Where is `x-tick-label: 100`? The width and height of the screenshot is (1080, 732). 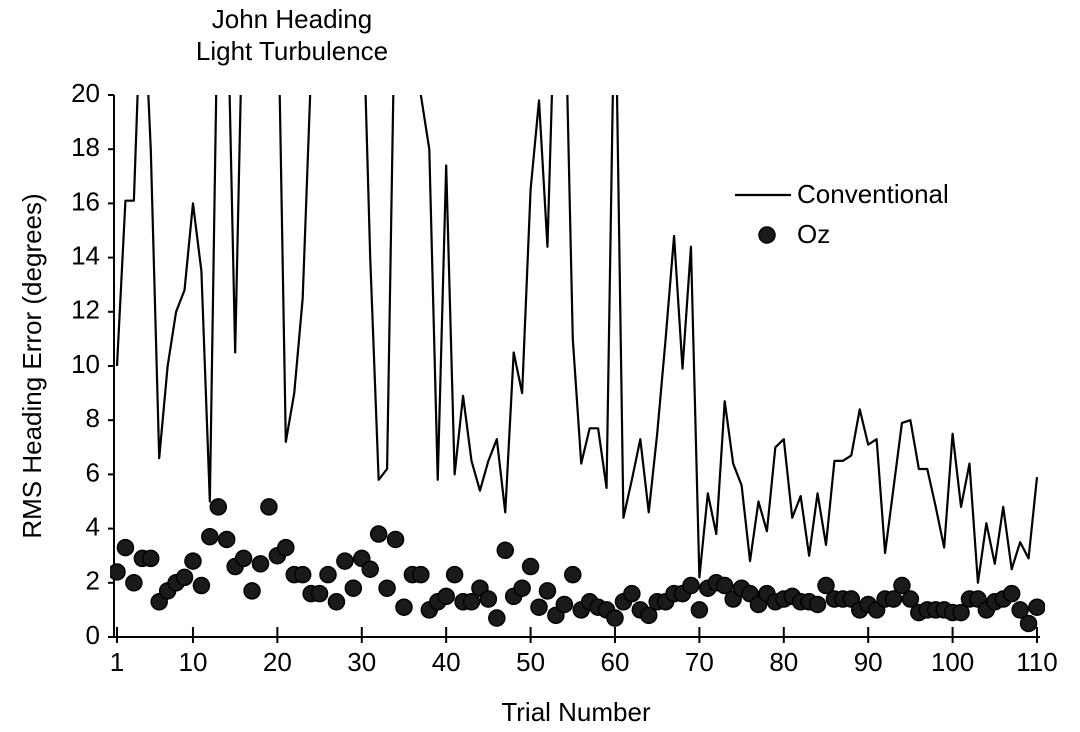 x-tick-label: 100 is located at coordinates (952, 662).